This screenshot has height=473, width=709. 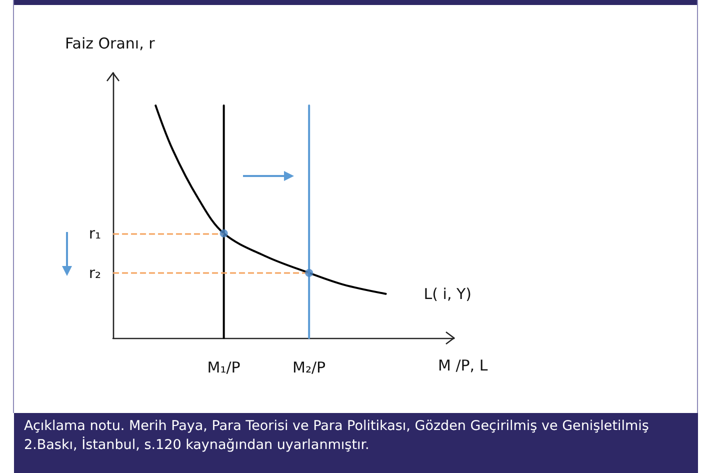 What do you see at coordinates (94, 233) in the screenshot?
I see `ref-line-label: r₁` at bounding box center [94, 233].